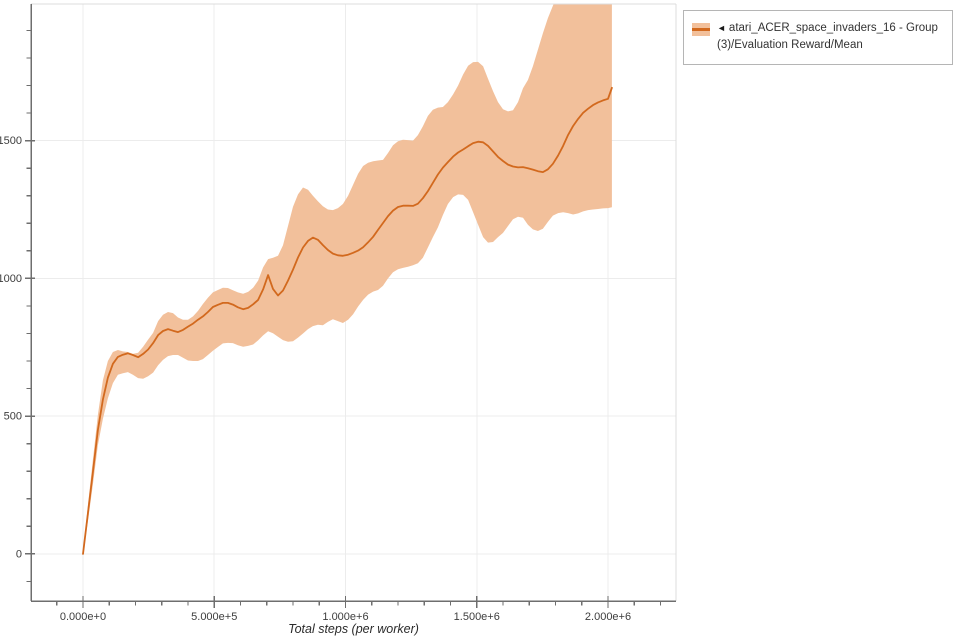 This screenshot has height=640, width=960. Describe the element at coordinates (608, 617) in the screenshot. I see `x-tick-label: 2.000e+6` at that location.